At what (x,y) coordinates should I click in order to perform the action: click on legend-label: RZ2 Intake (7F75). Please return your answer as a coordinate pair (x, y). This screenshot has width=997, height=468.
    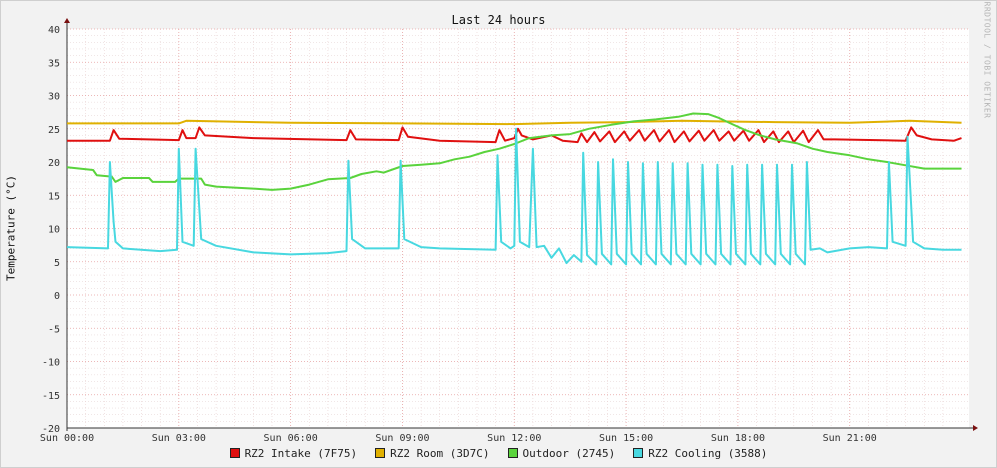
    Looking at the image, I should click on (301, 453).